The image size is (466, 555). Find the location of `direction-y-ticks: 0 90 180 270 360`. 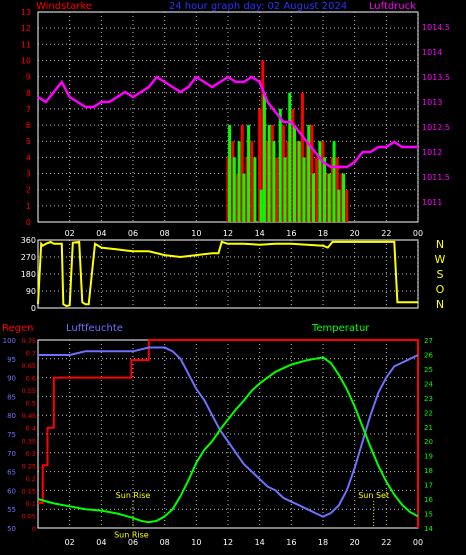

direction-y-ticks: 0 90 180 270 360 is located at coordinates (28, 274).